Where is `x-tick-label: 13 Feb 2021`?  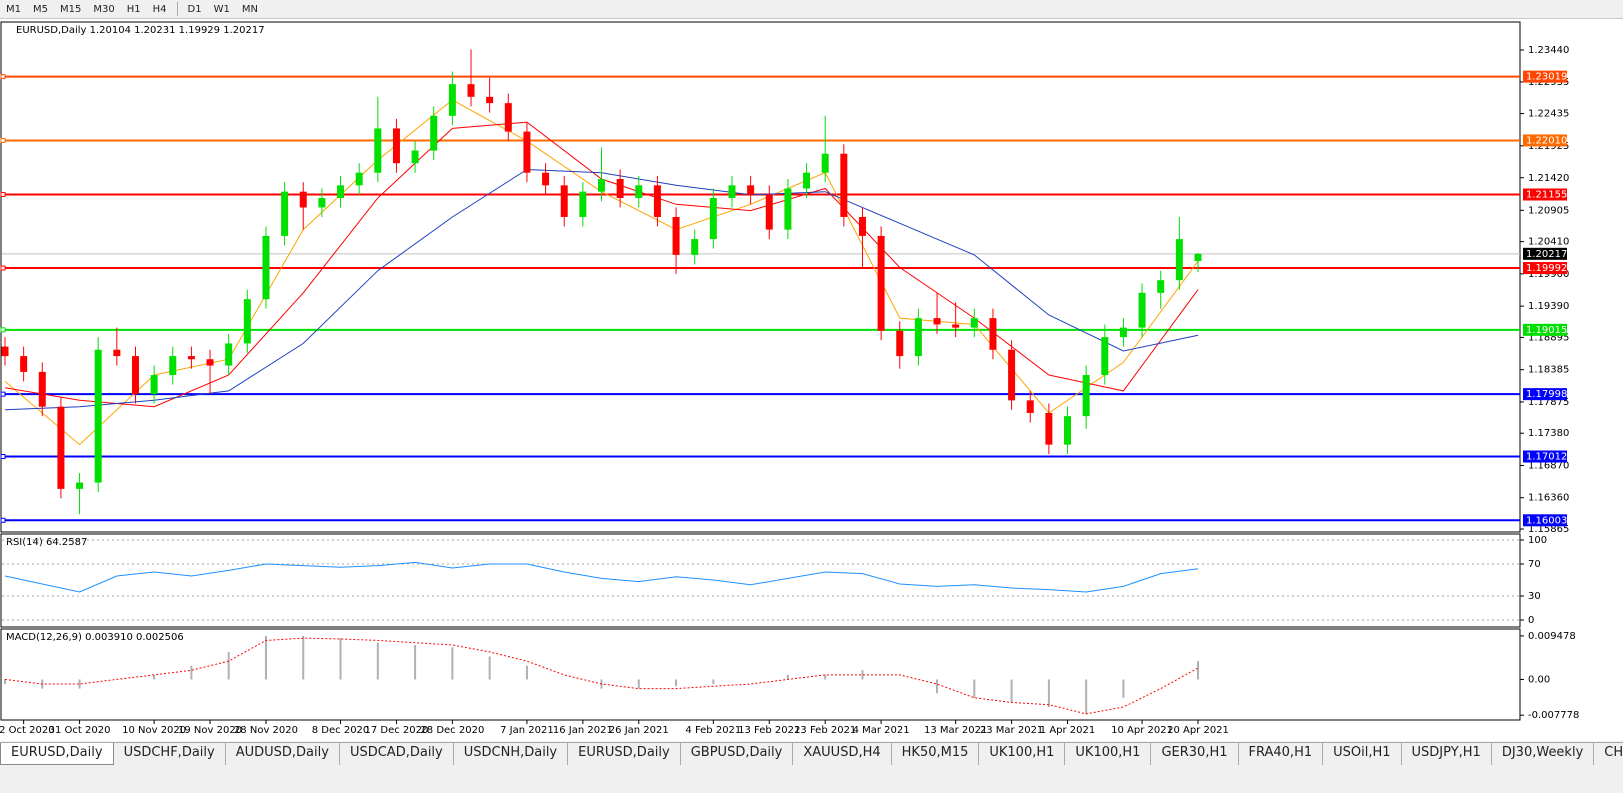 x-tick-label: 13 Feb 2021 is located at coordinates (769, 730).